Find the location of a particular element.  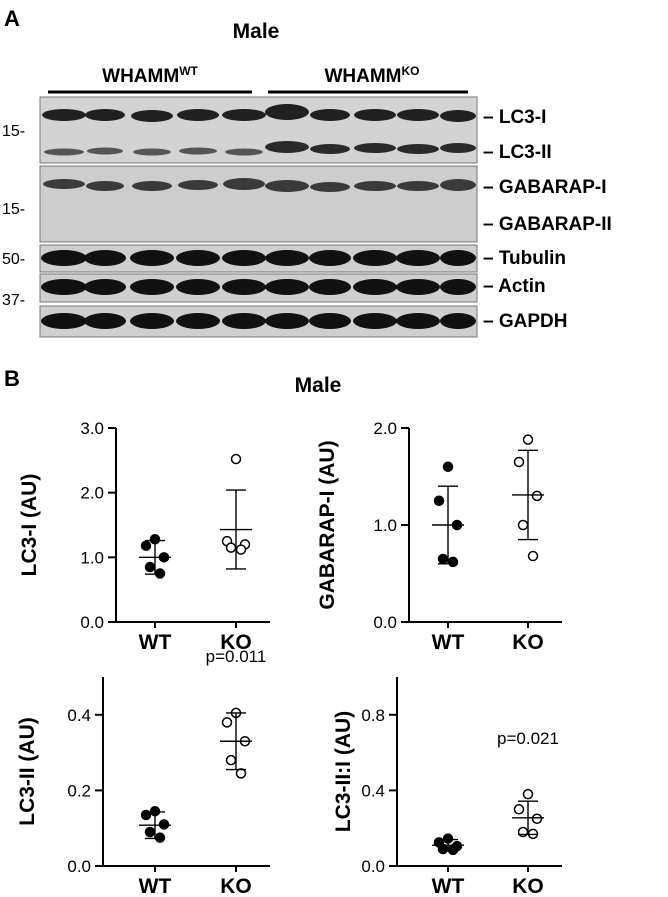

y-axis-label: LC3-II (AU) is located at coordinates (27, 771).